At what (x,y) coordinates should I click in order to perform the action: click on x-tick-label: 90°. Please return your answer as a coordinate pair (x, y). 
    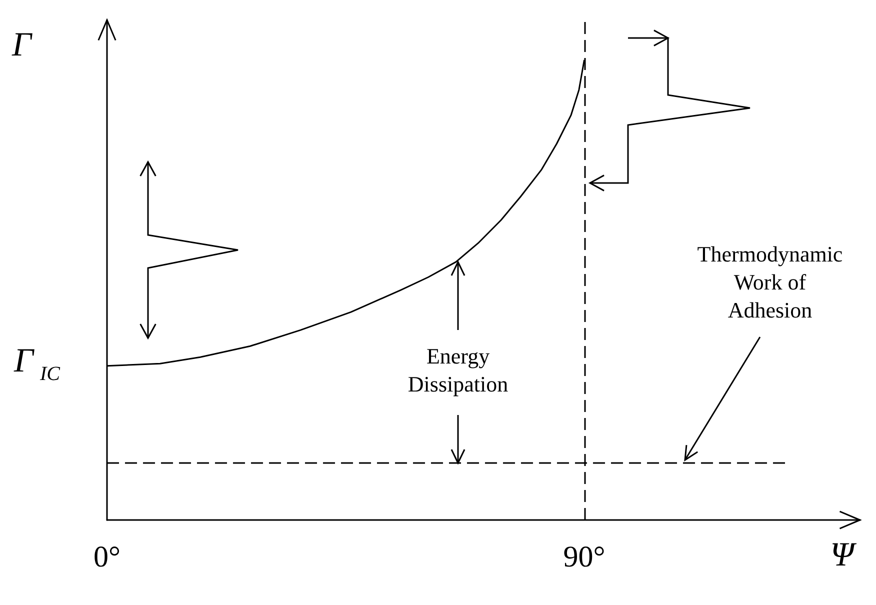
    Looking at the image, I should click on (584, 557).